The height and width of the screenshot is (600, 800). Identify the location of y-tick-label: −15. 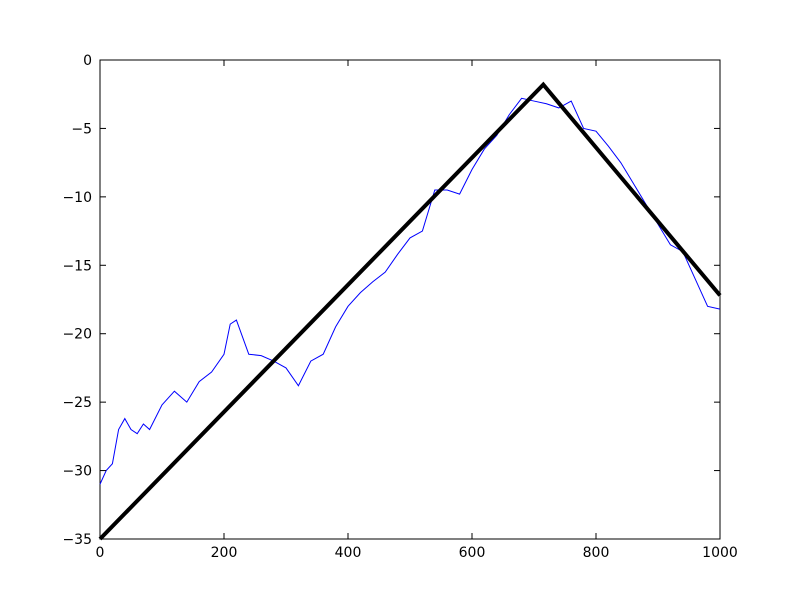
(77, 266).